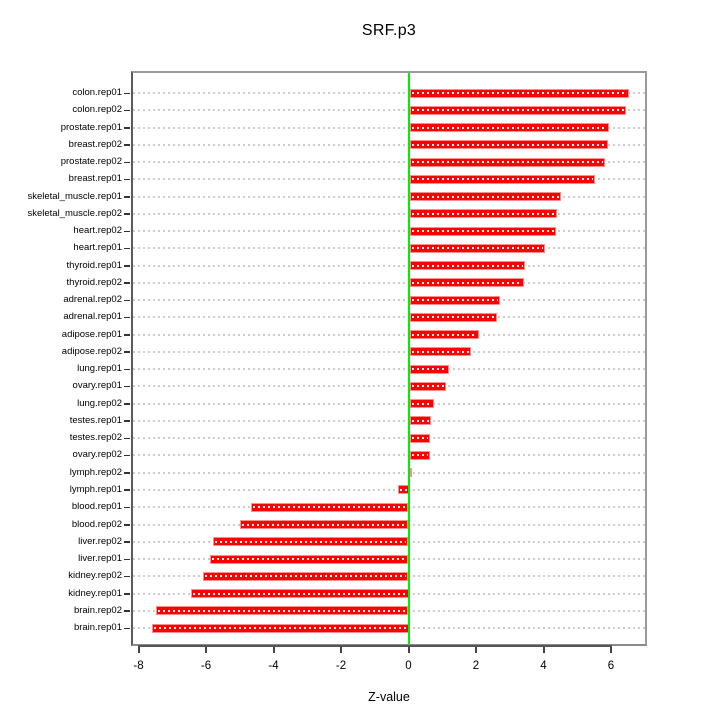 The image size is (720, 720). I want to click on y-label-skeletal_muscle.rep02: skeletal_muscle.rep02, so click(74, 213).